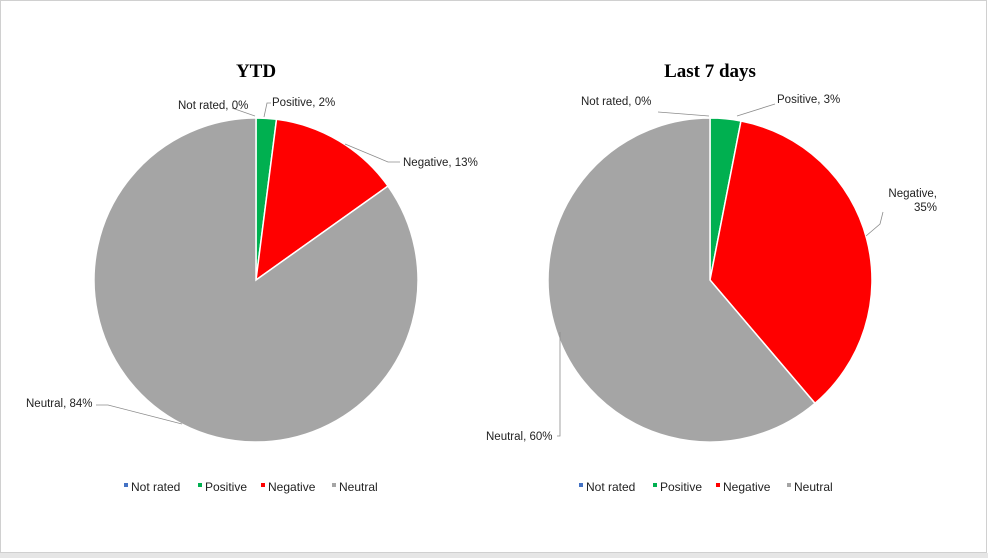  What do you see at coordinates (256, 71) in the screenshot?
I see `chart-title: YTD` at bounding box center [256, 71].